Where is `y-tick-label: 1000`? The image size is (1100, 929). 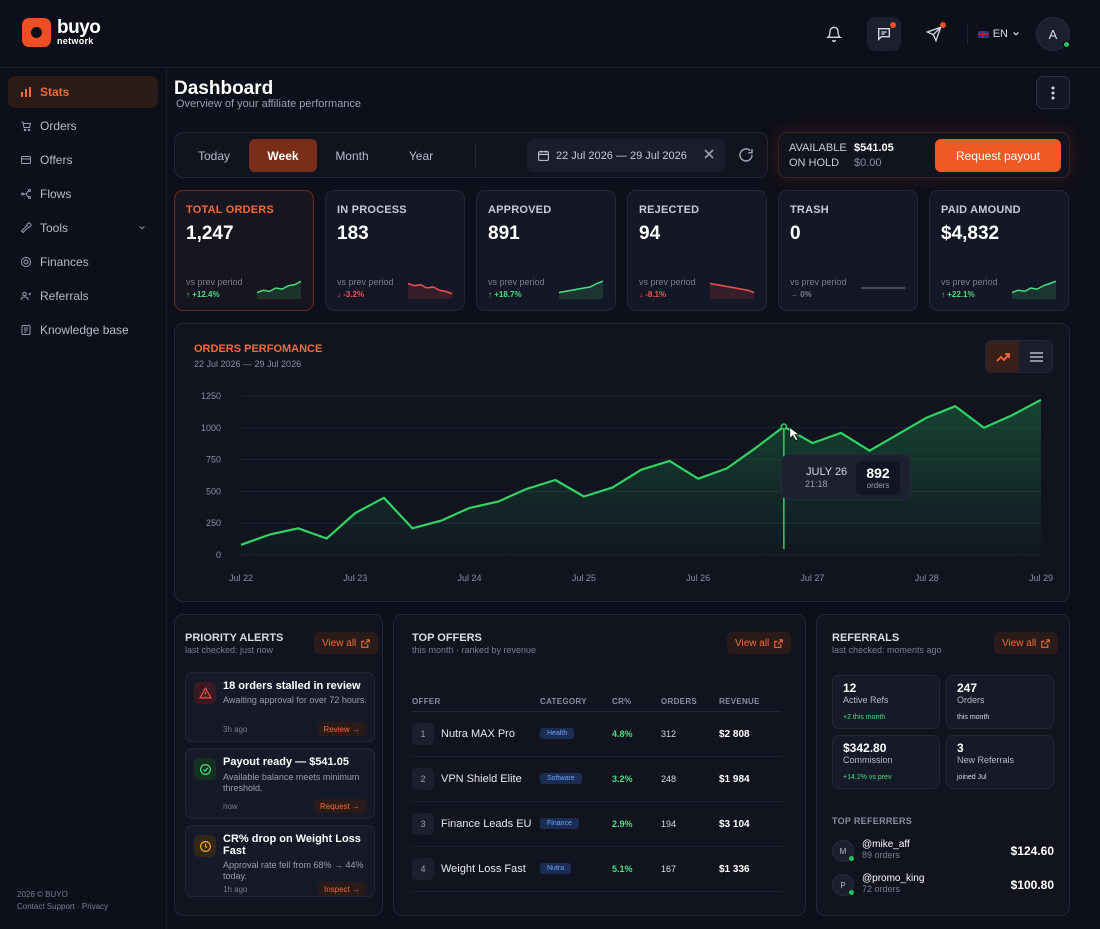
y-tick-label: 1000 is located at coordinates (211, 428).